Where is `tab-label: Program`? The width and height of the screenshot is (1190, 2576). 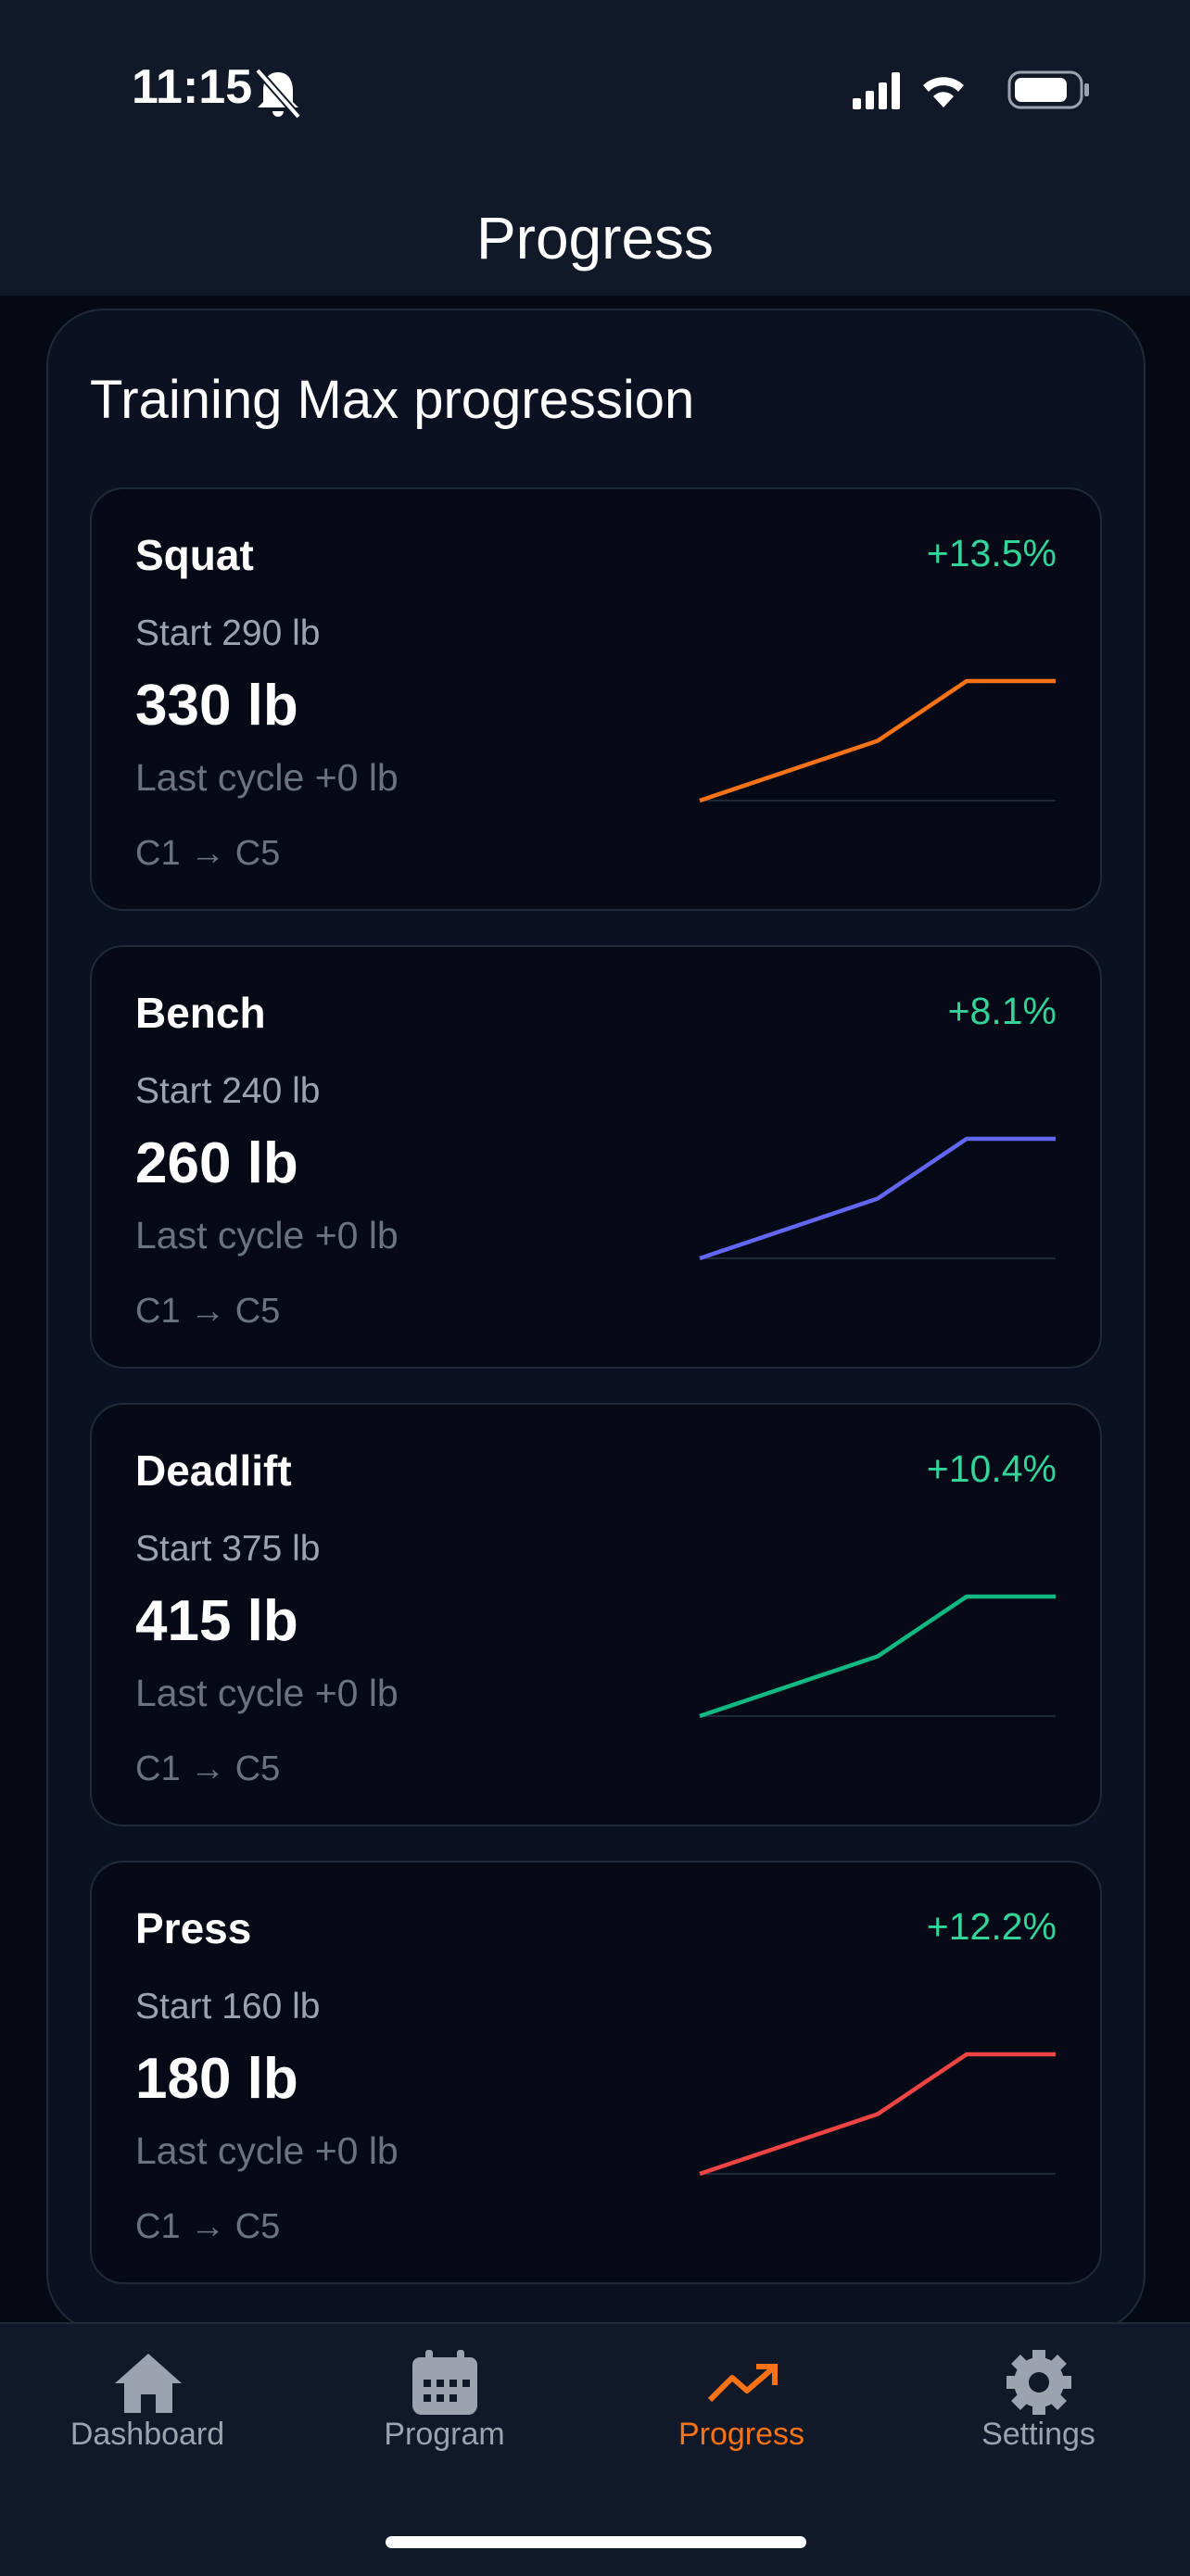
tab-label: Program is located at coordinates (444, 2435).